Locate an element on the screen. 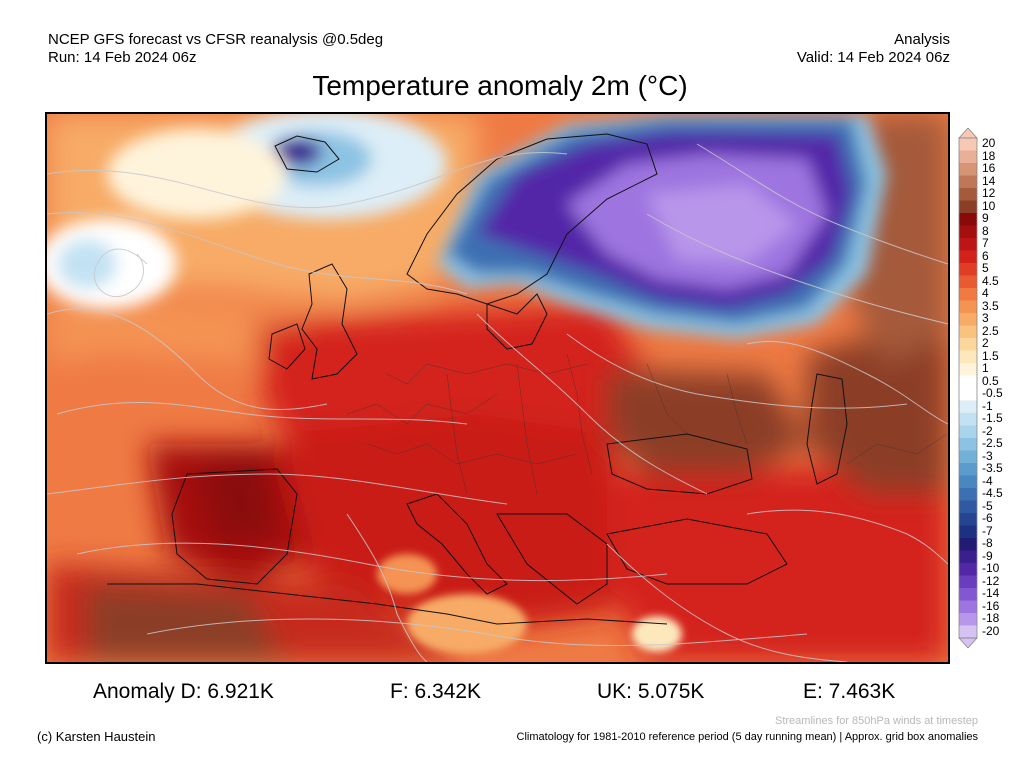  colorbar-label: 1.5 is located at coordinates (990, 355).